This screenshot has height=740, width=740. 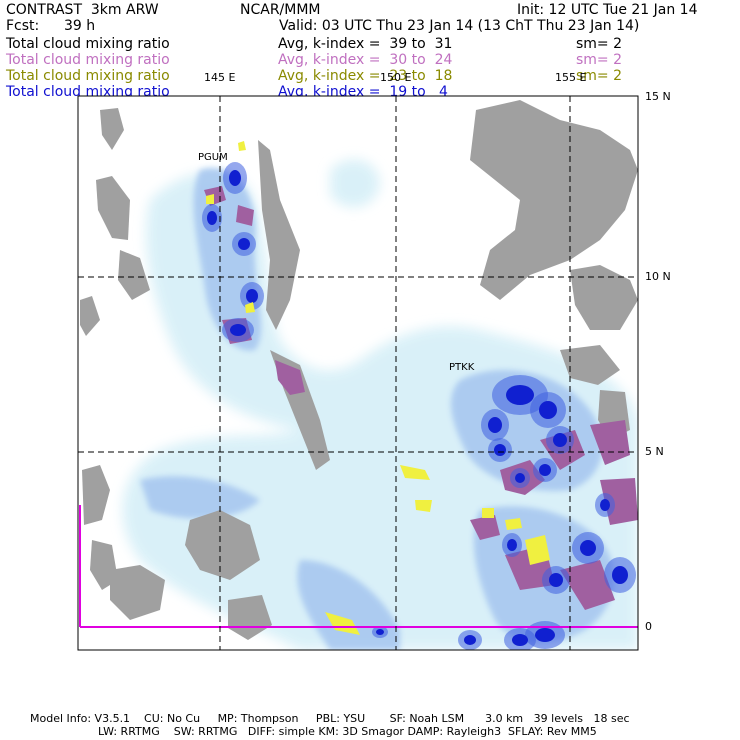 I want to click on station-pgum: PGUM, so click(x=213, y=157).